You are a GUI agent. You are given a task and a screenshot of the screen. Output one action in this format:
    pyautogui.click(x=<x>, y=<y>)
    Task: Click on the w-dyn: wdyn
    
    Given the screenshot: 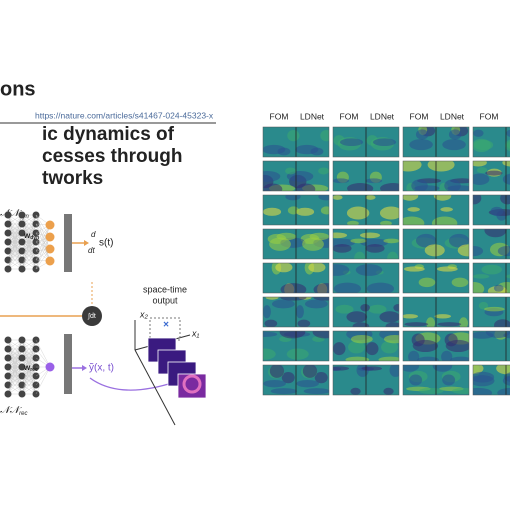 What is the action you would take?
    pyautogui.click(x=31, y=236)
    